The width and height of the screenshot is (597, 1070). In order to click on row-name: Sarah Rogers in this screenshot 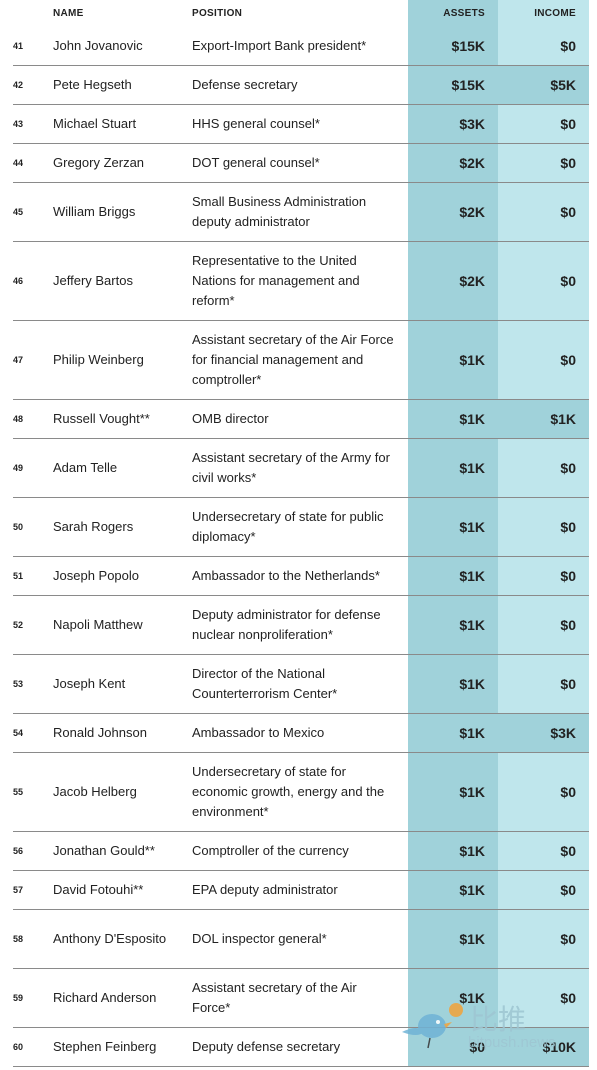, I will do `click(93, 526)`.